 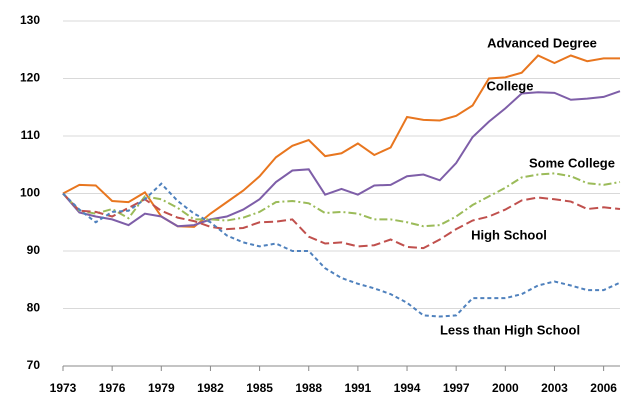 I want to click on x-tick-label: 2006, so click(x=603, y=388).